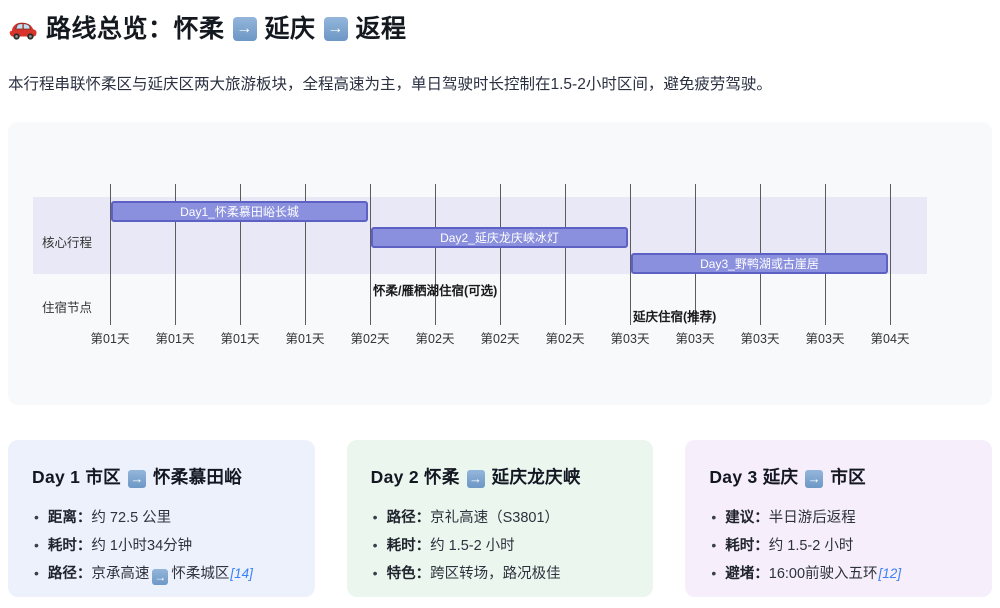 This screenshot has height=608, width=1000. I want to click on gantt-row-label: 住宿节点, so click(67, 308).